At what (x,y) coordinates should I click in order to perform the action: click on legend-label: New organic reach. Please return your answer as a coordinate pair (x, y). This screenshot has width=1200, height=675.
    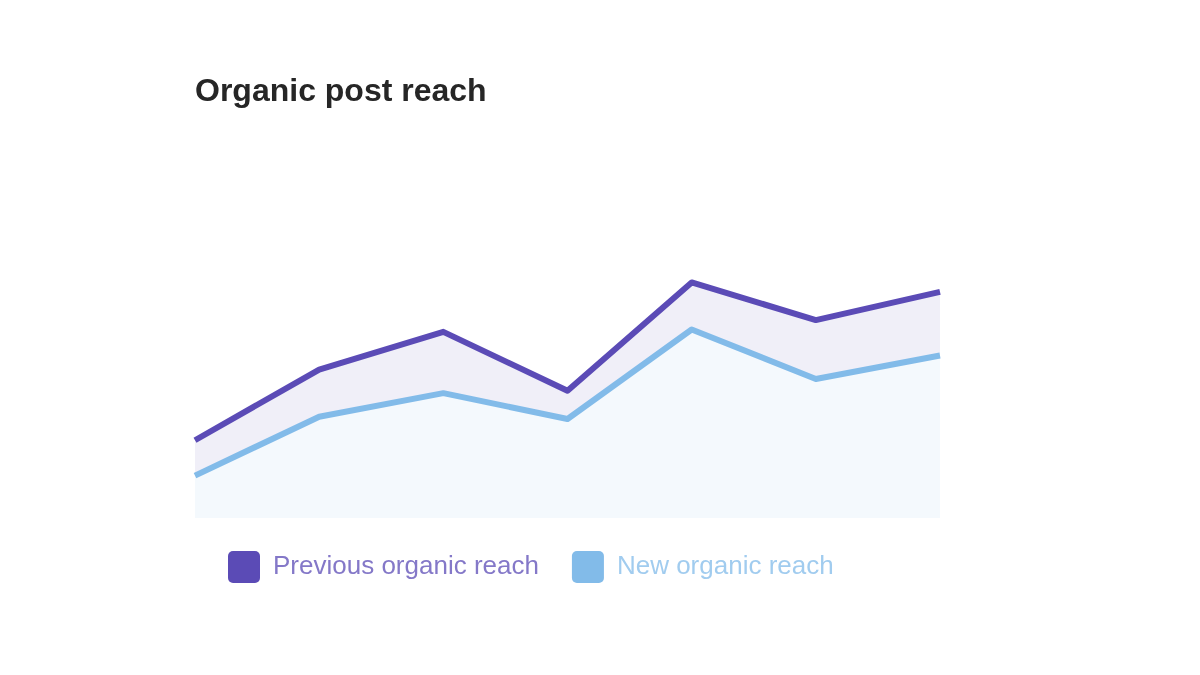
    Looking at the image, I should click on (725, 565).